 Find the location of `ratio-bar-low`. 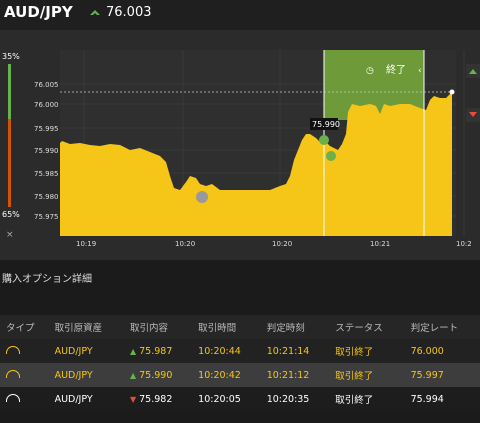

ratio-bar-low is located at coordinates (9, 163).